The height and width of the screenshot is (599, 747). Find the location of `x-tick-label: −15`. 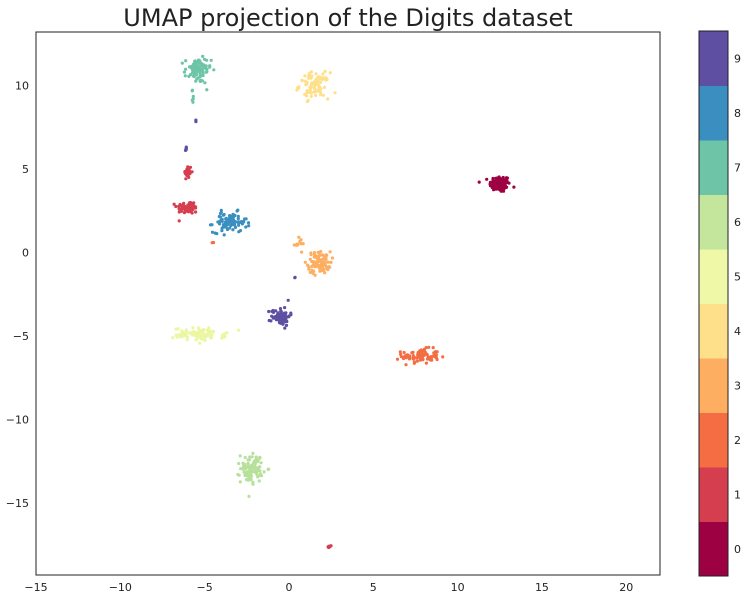

x-tick-label: −15 is located at coordinates (35, 587).